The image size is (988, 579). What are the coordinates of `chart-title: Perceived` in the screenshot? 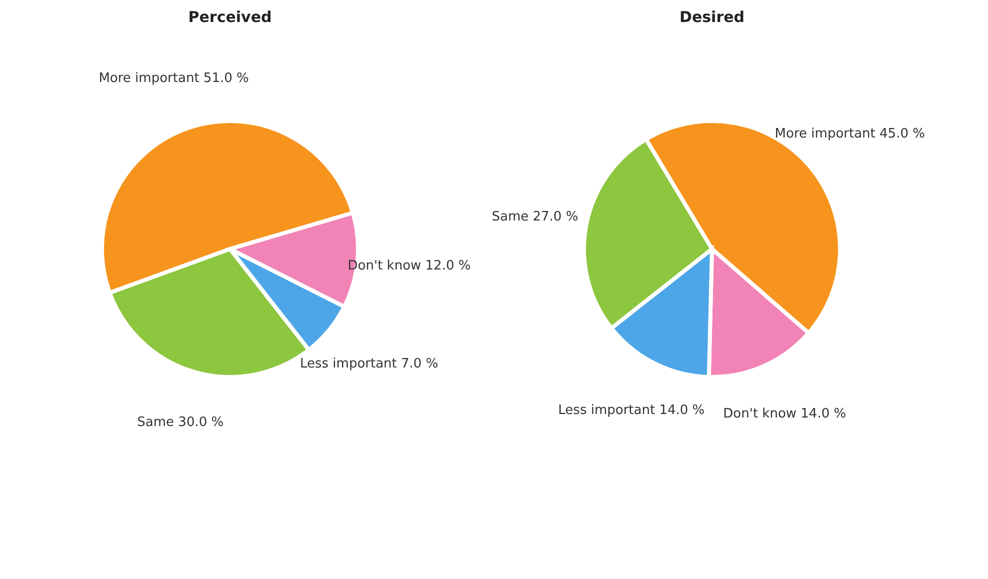 It's located at (230, 17).